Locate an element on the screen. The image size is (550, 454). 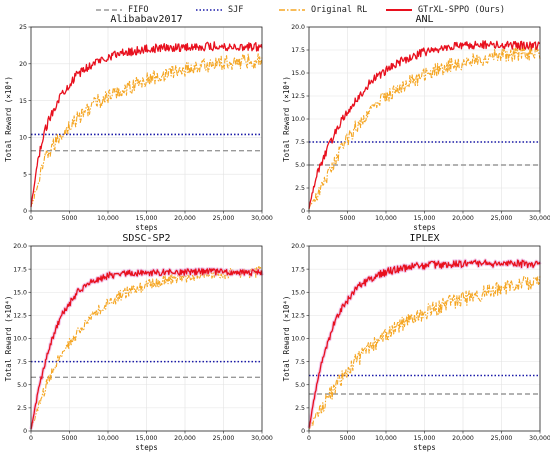
legend-item: SJF is located at coordinates (219, 10).